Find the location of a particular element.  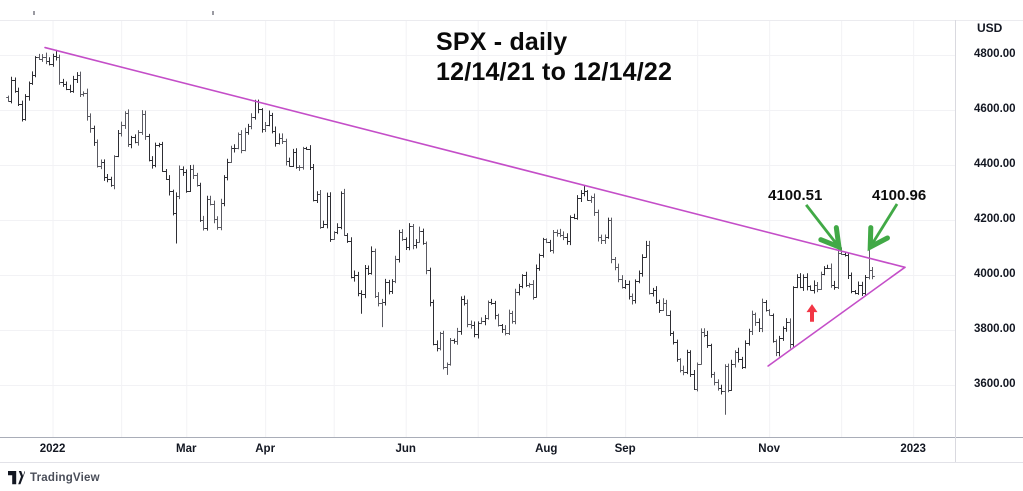

chart-title: SPX - daily 12/14/21 to 12/14/22 is located at coordinates (554, 57).